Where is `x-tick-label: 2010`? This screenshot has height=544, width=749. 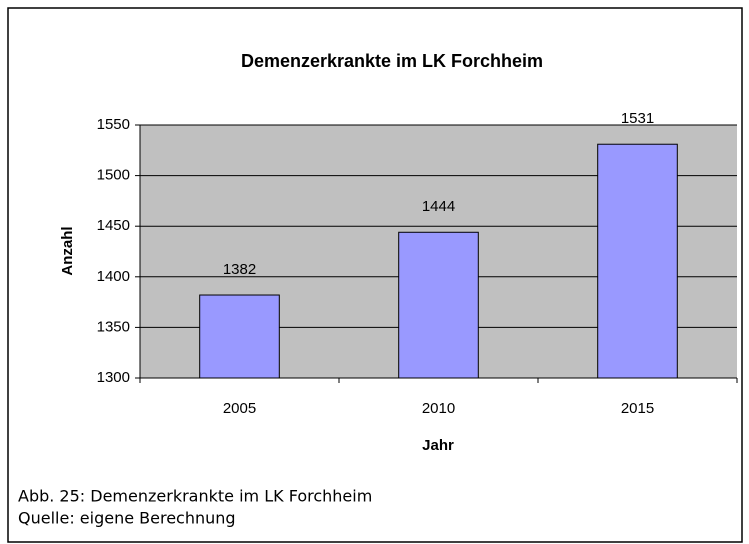 x-tick-label: 2010 is located at coordinates (438, 408).